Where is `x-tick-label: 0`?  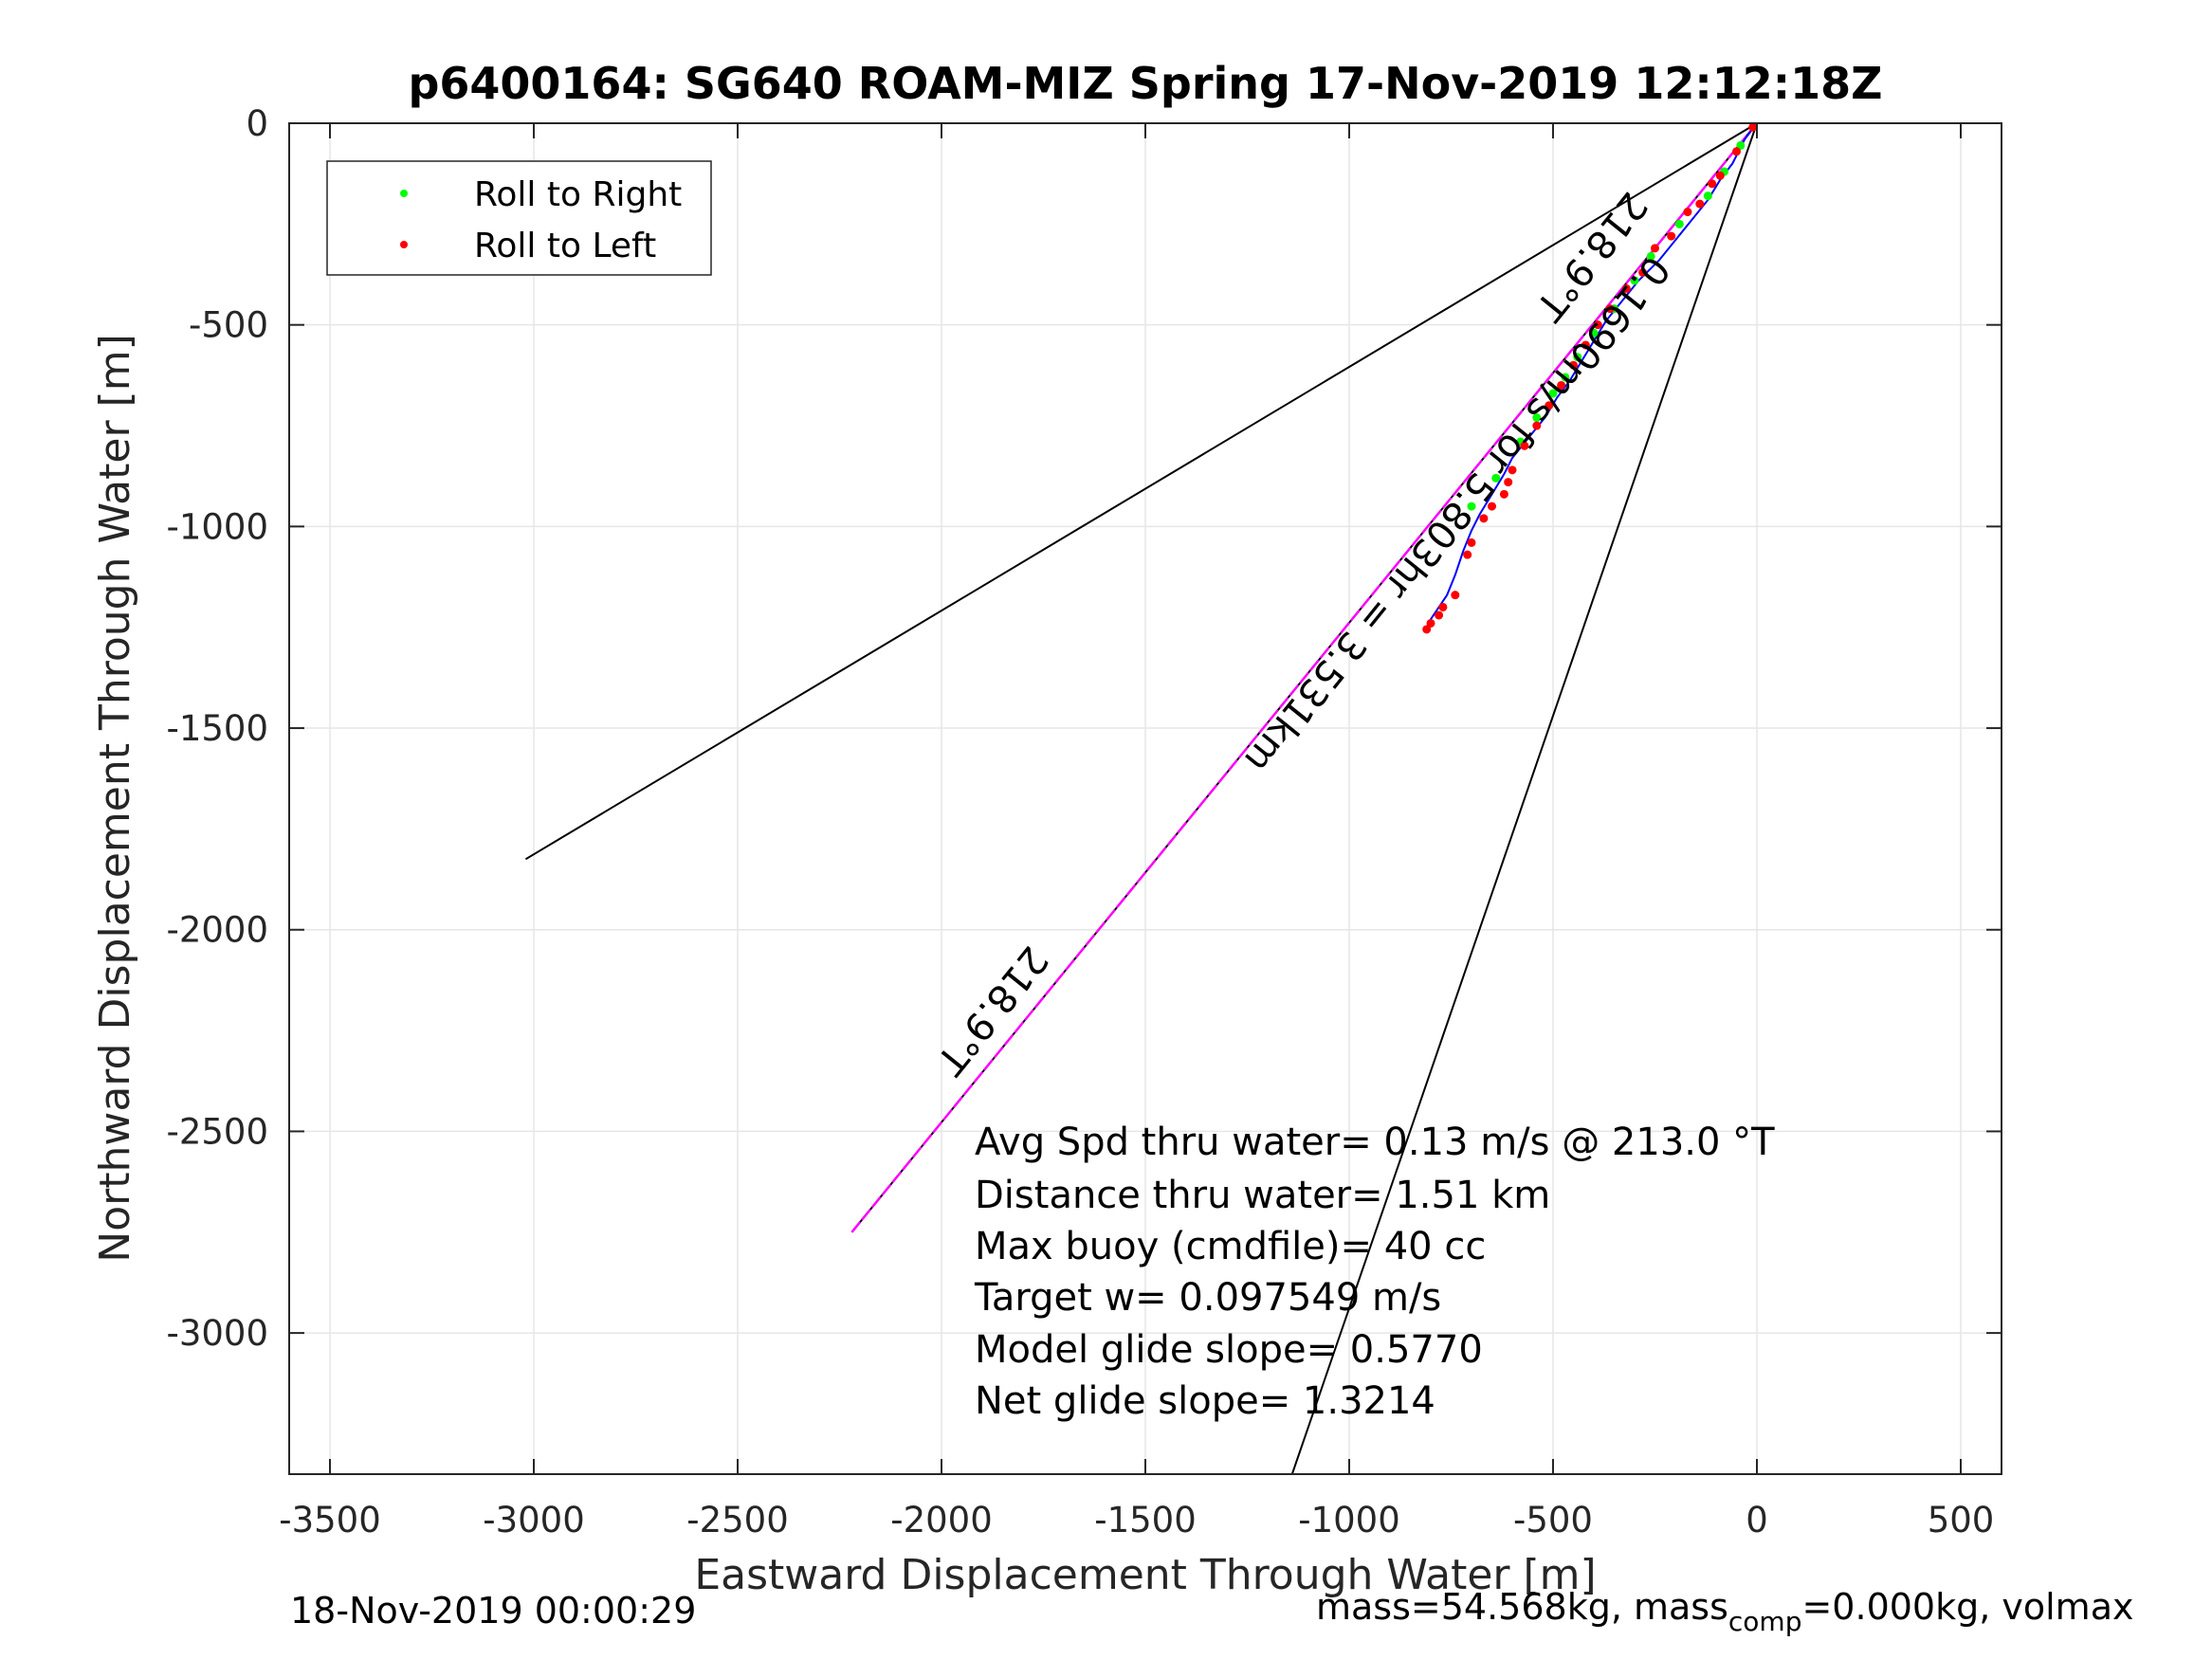
x-tick-label: 0 is located at coordinates (1757, 1520).